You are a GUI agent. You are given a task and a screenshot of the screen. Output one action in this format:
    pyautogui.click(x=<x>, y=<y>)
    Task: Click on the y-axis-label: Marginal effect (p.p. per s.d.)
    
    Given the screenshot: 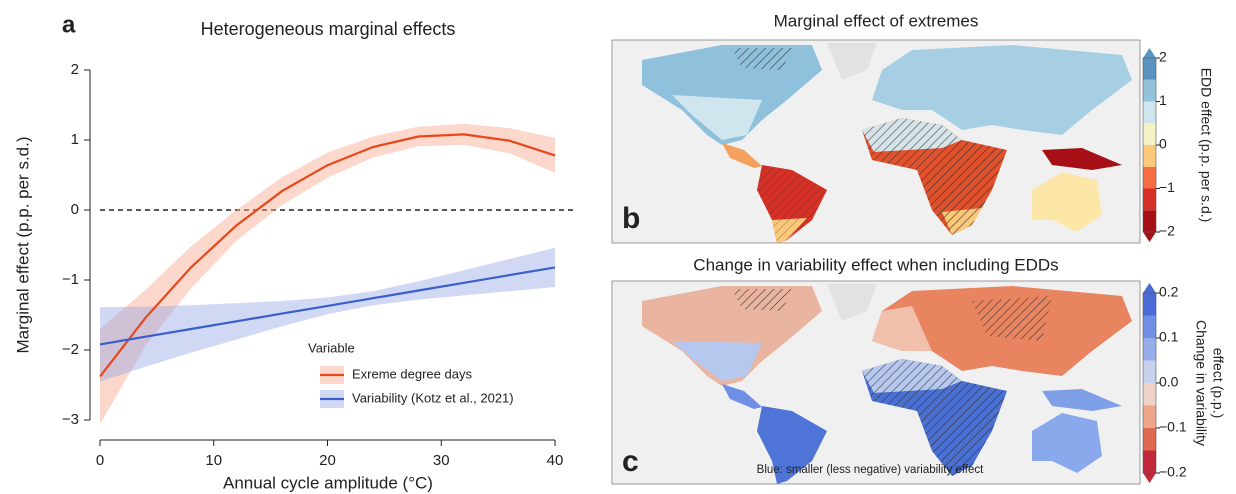 What is the action you would take?
    pyautogui.click(x=22, y=244)
    